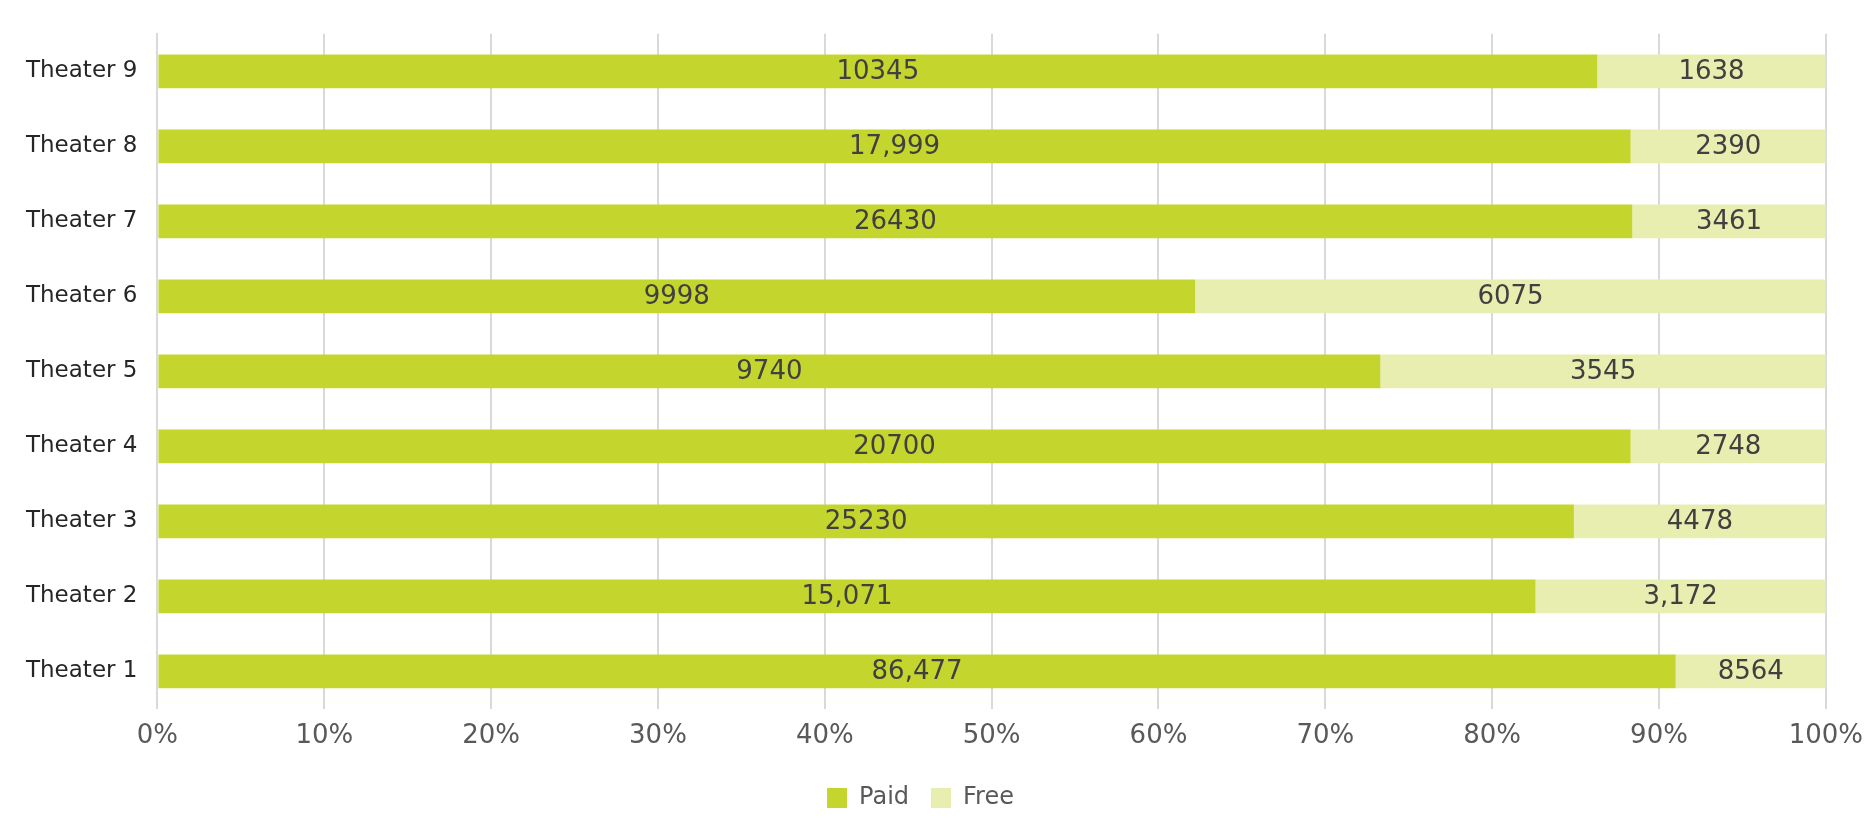 Image resolution: width=1875 pixels, height=824 pixels. I want to click on annotation: 9740, so click(769, 370).